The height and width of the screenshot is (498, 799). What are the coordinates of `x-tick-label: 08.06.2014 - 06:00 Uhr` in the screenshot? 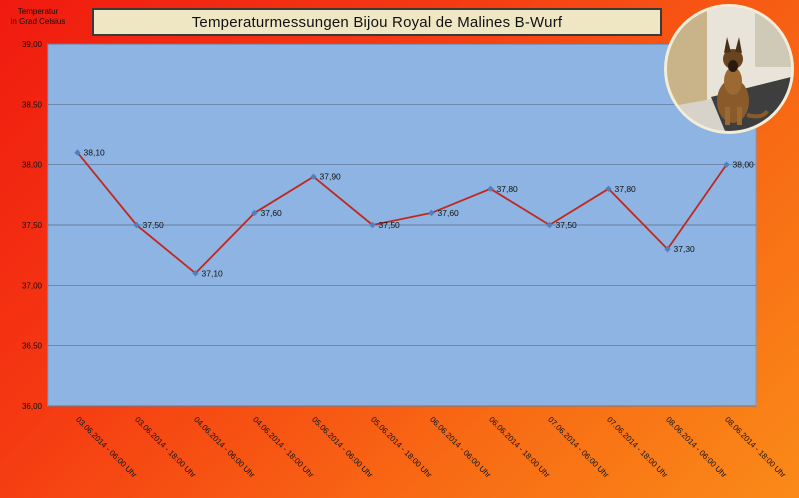 It's located at (696, 447).